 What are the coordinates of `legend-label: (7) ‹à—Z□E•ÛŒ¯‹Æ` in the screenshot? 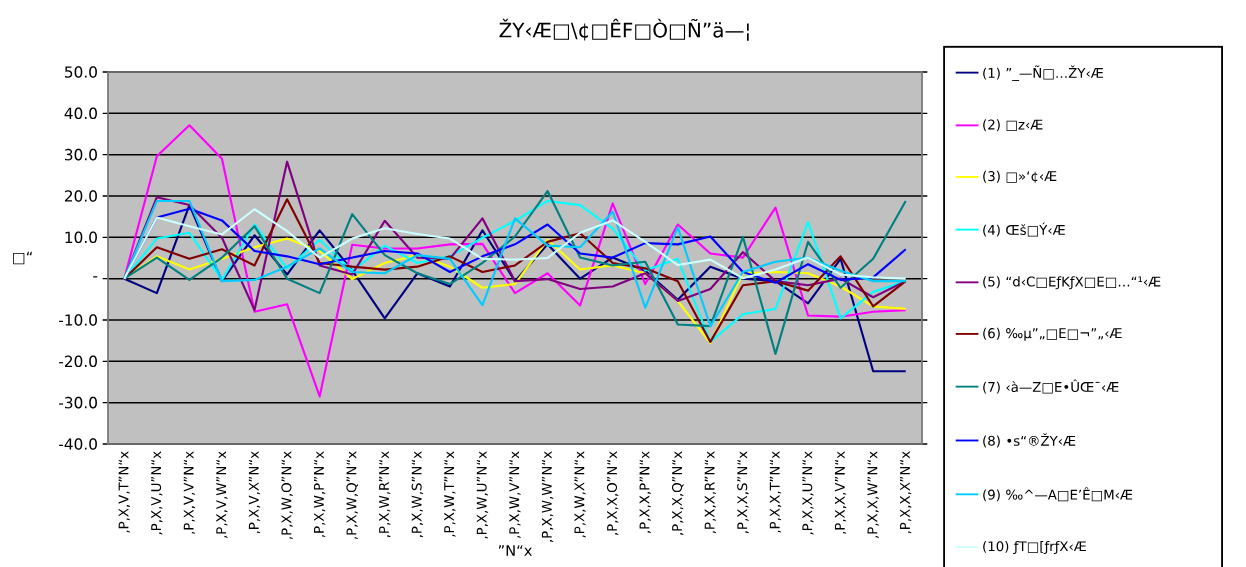 It's located at (1051, 386).